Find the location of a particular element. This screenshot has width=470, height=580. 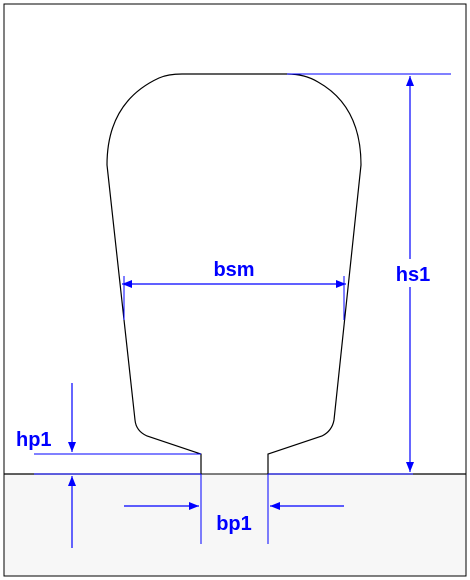

bp1-label: bp1 is located at coordinates (234, 524).